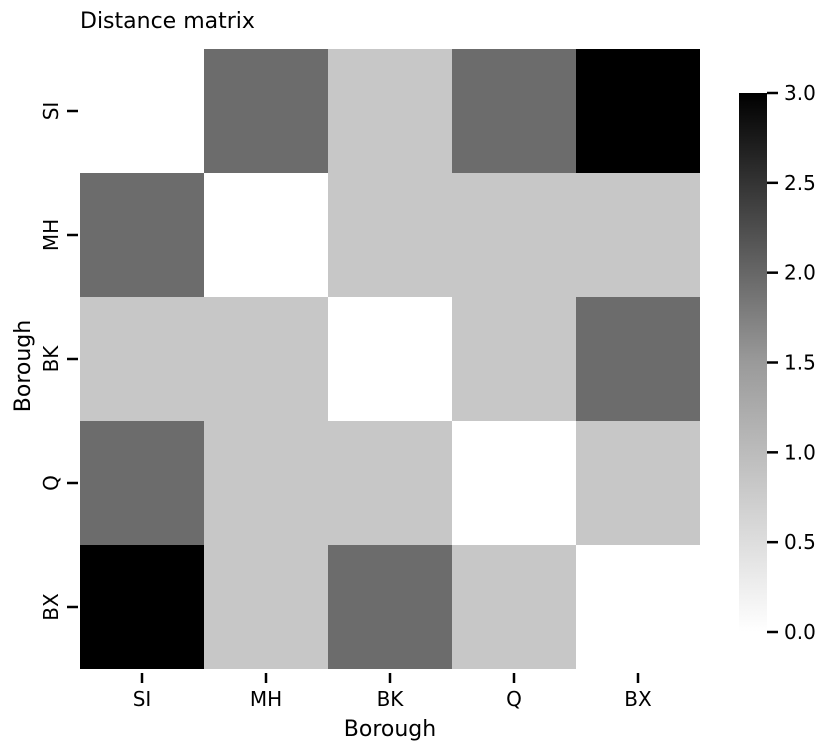 Image resolution: width=829 pixels, height=751 pixels. Describe the element at coordinates (142, 483) in the screenshot. I see `heatmap-cell-Q-SI` at that location.